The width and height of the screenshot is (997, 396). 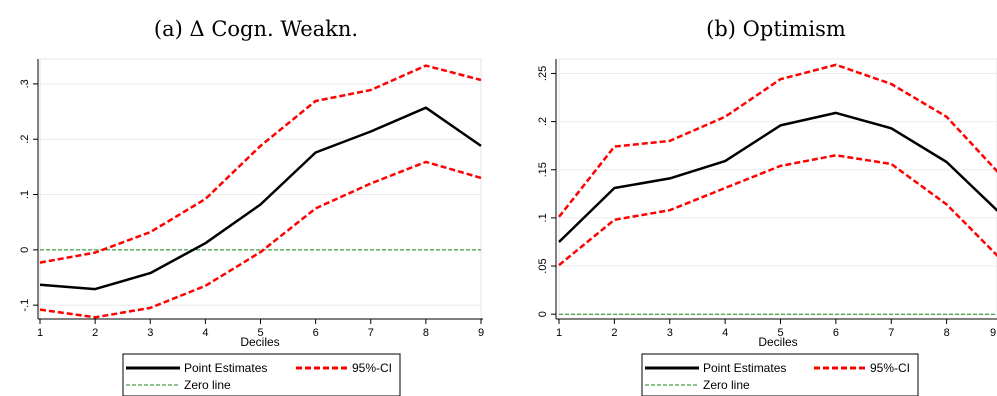 What do you see at coordinates (836, 333) in the screenshot?
I see `panel-b-x-tick-label: 6` at bounding box center [836, 333].